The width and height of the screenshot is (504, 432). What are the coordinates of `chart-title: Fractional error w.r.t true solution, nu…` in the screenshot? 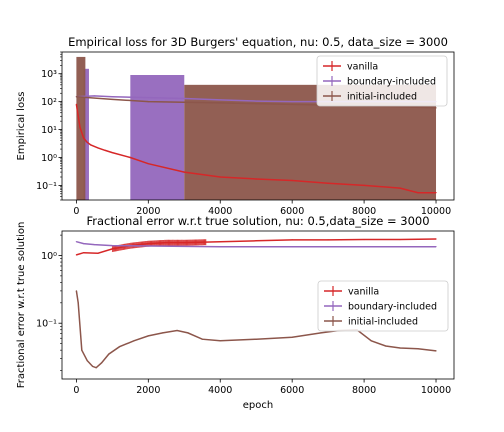 It's located at (257, 221).